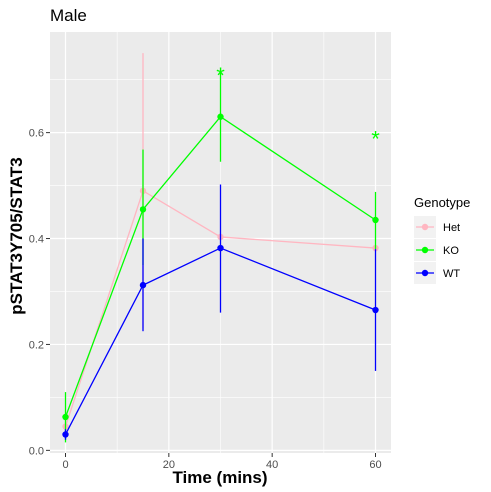 This screenshot has width=491, height=492. What do you see at coordinates (219, 477) in the screenshot?
I see `x-axis-title: Time (mins)` at bounding box center [219, 477].